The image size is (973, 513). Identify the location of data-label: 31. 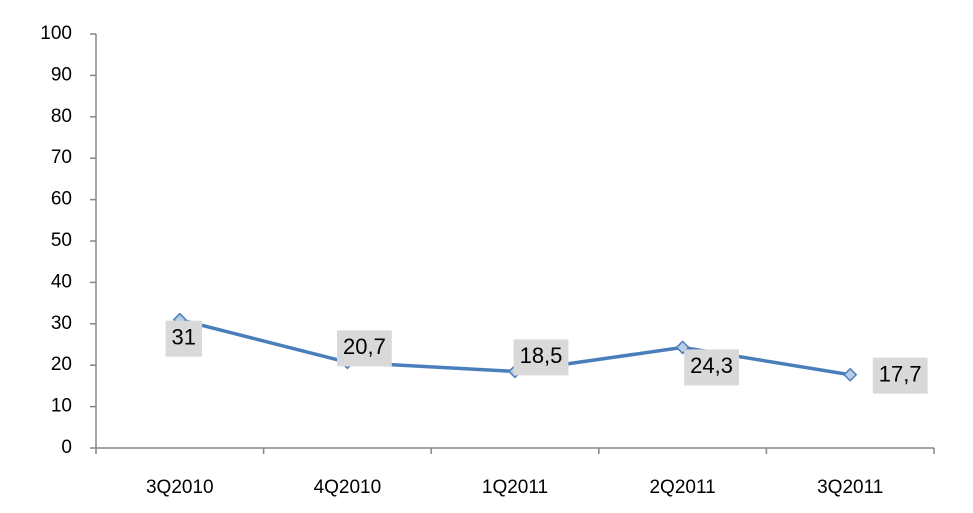
(184, 336).